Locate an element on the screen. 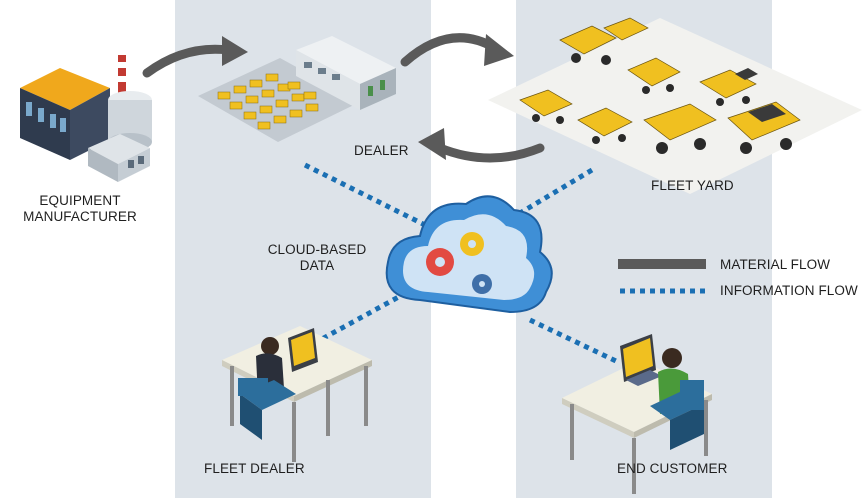  manufacturer-label: EQUIPMENT MANUFACTURER is located at coordinates (80, 209).